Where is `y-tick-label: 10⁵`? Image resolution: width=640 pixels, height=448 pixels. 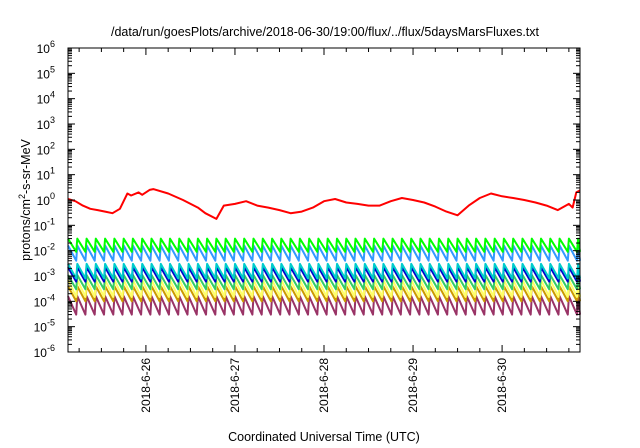
y-tick-label: 10⁵ is located at coordinates (46, 72).